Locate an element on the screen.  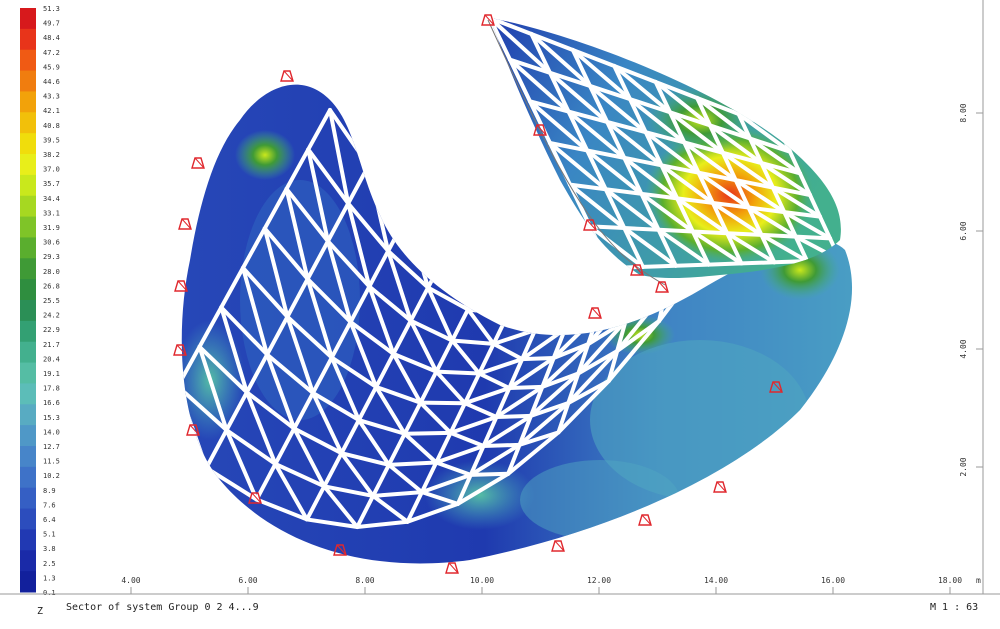
y-tick-label: 2.00 is located at coordinates (963, 466).